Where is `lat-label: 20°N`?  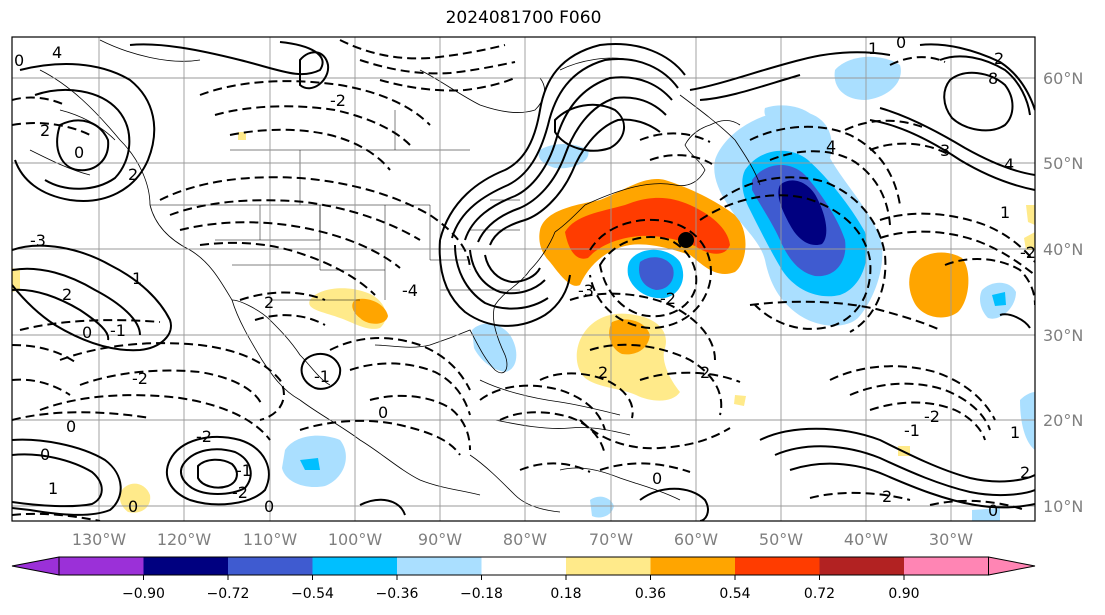
lat-label: 20°N is located at coordinates (1063, 420).